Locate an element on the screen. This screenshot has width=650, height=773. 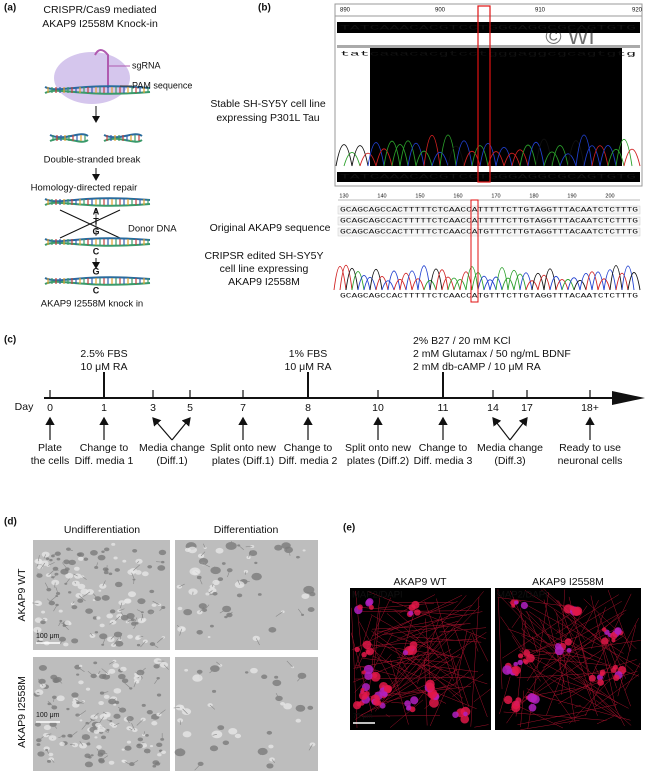
axis-label: 140 is located at coordinates (381, 196).